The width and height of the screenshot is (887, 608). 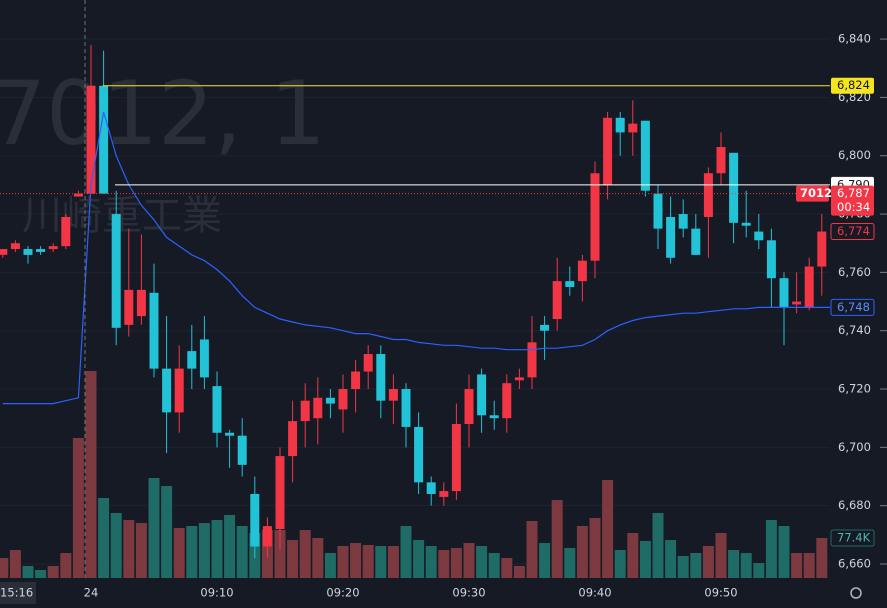 I want to click on x-tick-label: 09:10, so click(x=216, y=593).